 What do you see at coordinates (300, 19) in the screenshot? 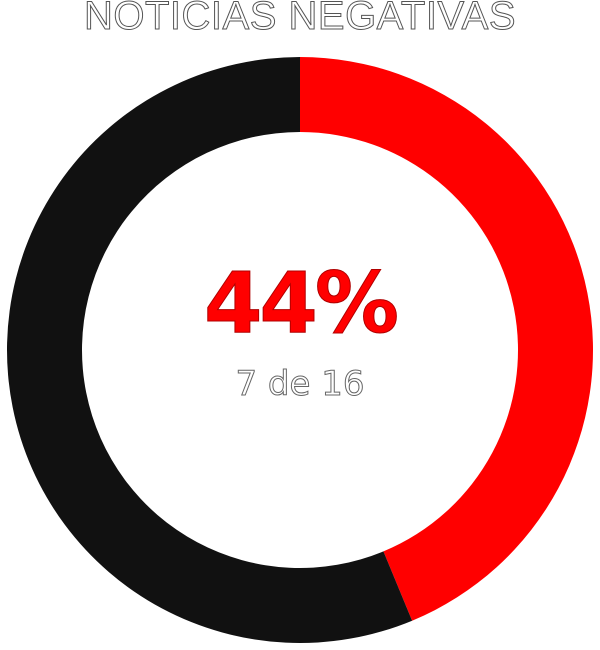
I see `chart-title: NOTICIAS NEGATIVAS` at bounding box center [300, 19].